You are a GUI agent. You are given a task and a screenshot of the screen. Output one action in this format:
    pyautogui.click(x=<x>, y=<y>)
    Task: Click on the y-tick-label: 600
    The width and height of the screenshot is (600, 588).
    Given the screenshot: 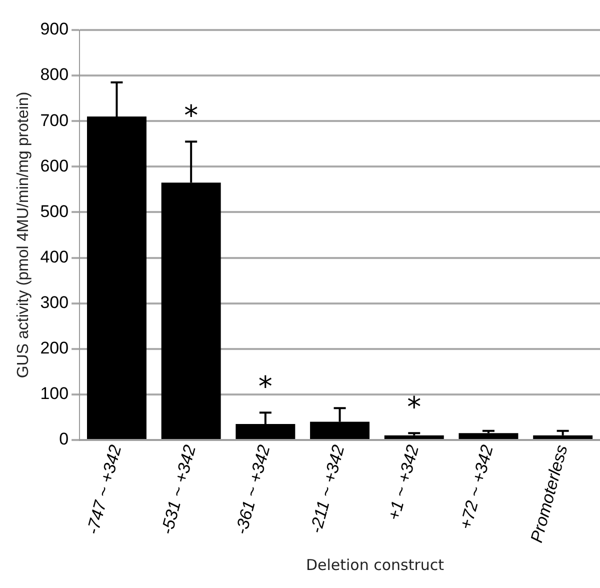 What is the action you would take?
    pyautogui.click(x=54, y=166)
    